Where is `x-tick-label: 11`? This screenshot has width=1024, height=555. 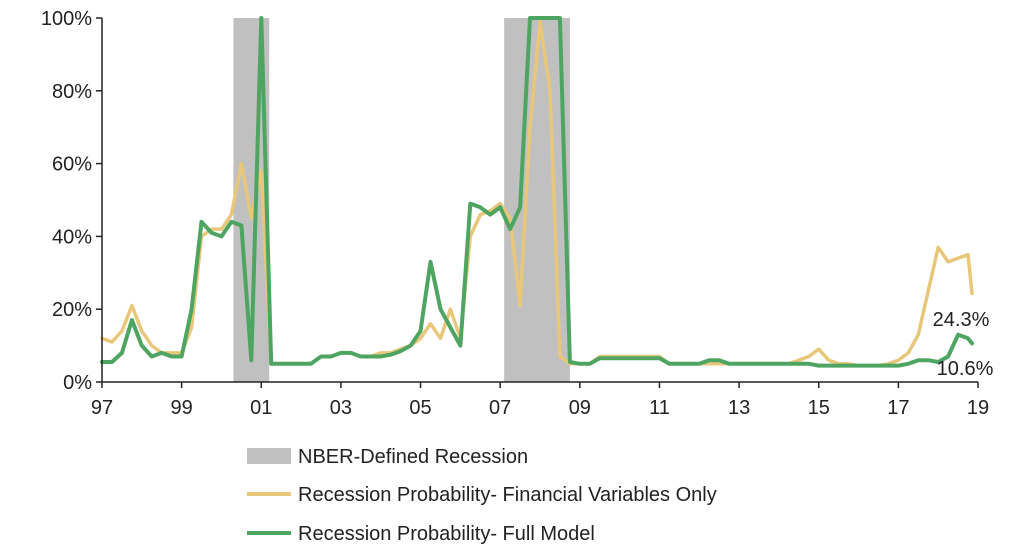 x-tick-label: 11 is located at coordinates (659, 408).